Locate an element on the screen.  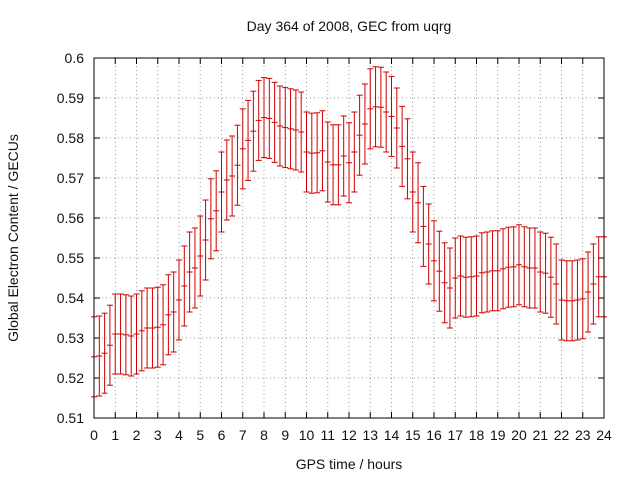
y-axis-label: Global Electron Content / GECUs is located at coordinates (13, 238).